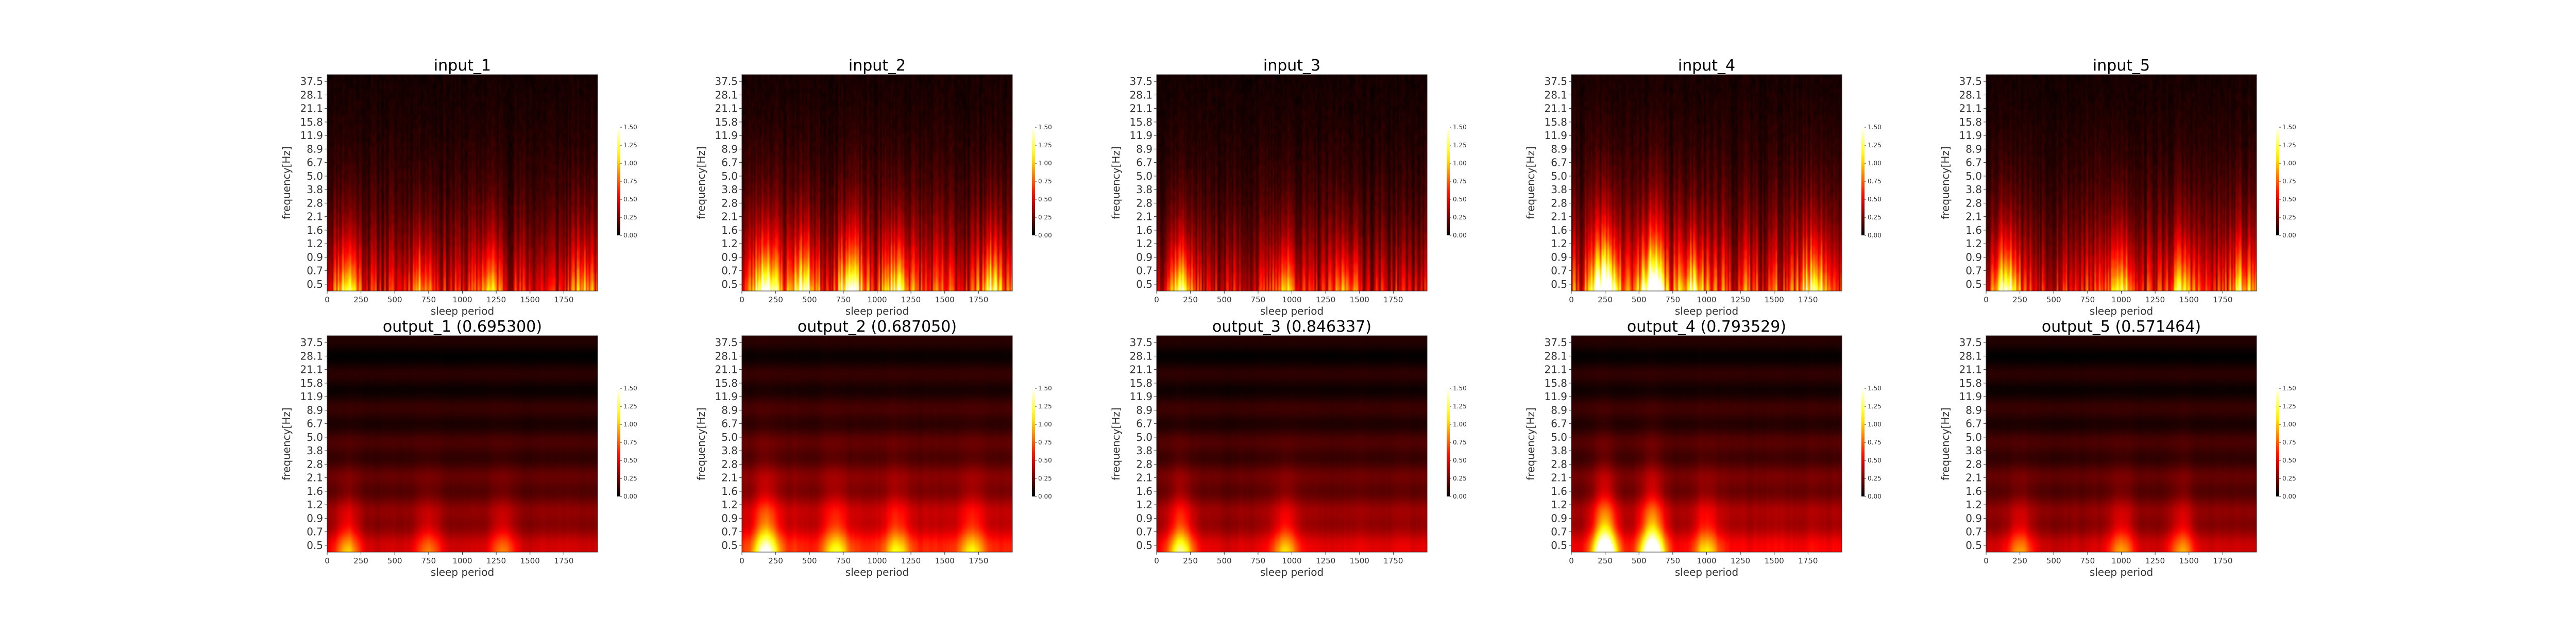  I want to click on panel-title: input_4, so click(1707, 66).